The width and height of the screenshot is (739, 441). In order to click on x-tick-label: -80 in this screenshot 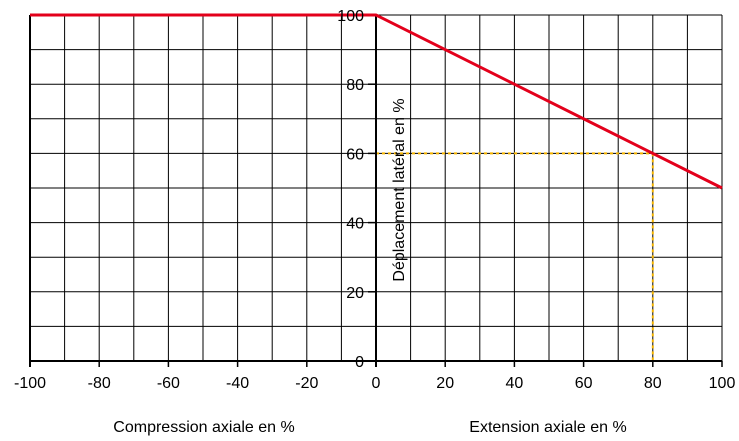, I will do `click(99, 383)`.